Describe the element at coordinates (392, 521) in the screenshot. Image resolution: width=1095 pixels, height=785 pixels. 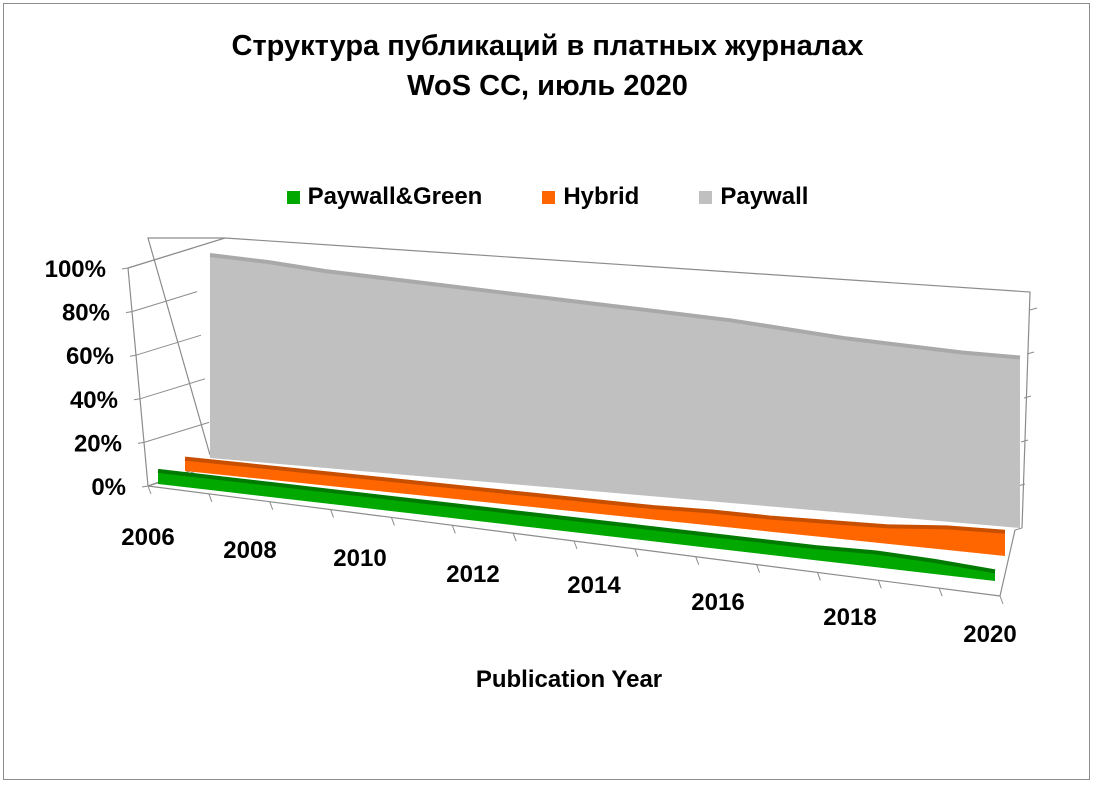
I see `x-tick-mark-2010` at that location.